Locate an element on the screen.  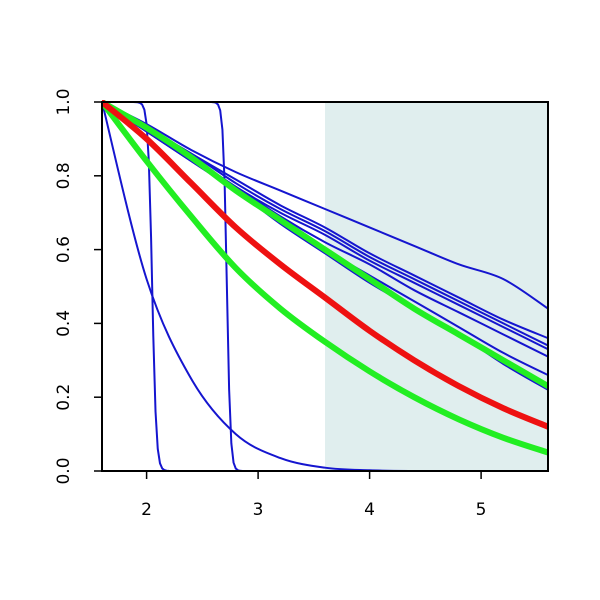
y-tick-label-0.6: 0.6 is located at coordinates (64, 249).